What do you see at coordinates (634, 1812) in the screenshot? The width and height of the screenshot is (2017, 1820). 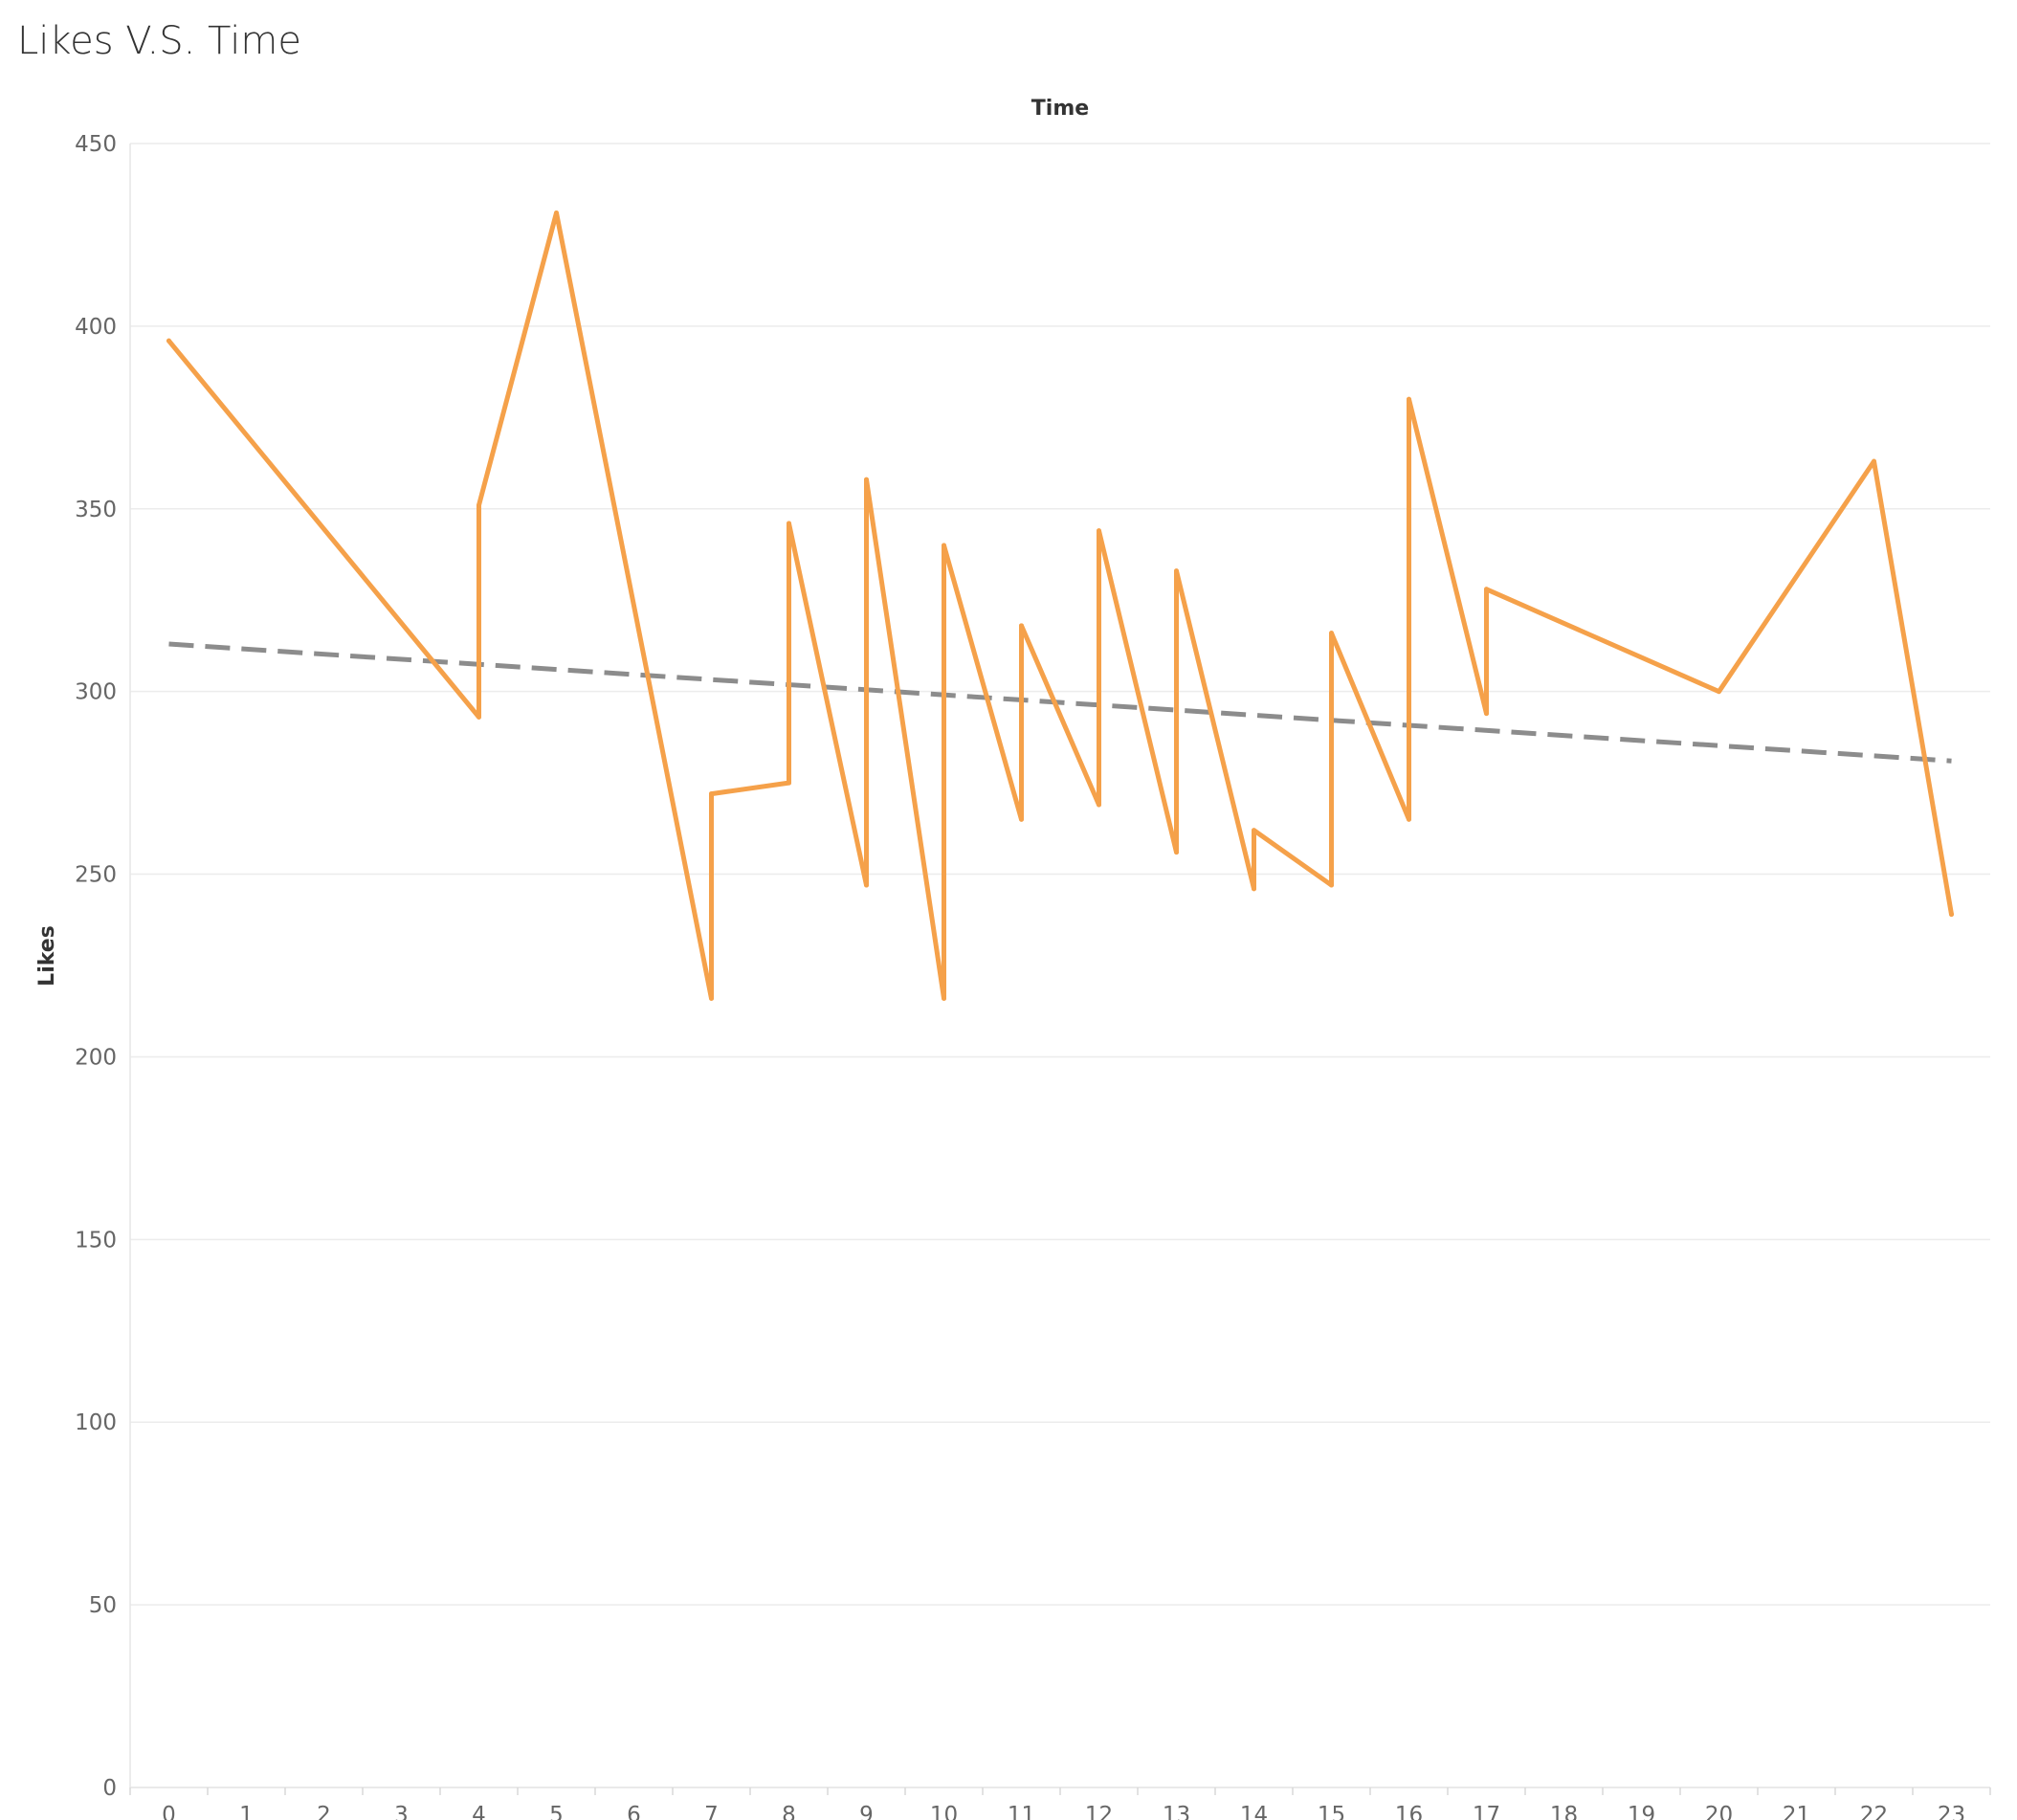 I see `x-tick-label: 6` at bounding box center [634, 1812].